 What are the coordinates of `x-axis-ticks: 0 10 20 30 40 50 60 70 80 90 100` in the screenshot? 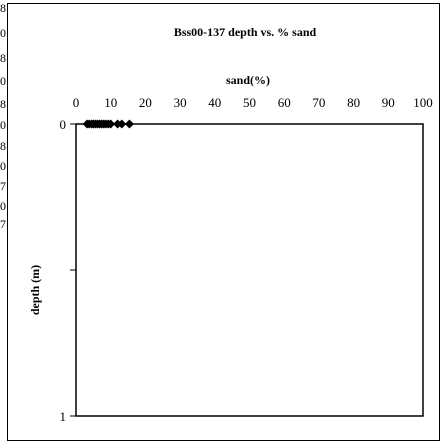 It's located at (253, 102).